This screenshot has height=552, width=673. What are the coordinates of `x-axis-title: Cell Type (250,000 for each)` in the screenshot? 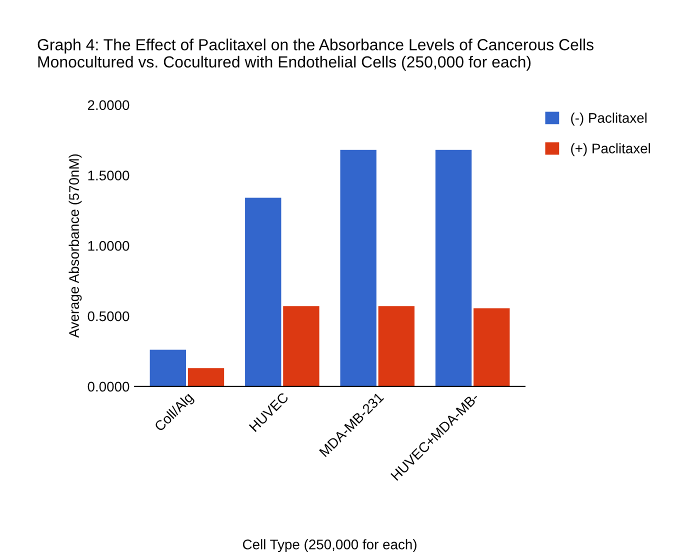 It's located at (329, 545).